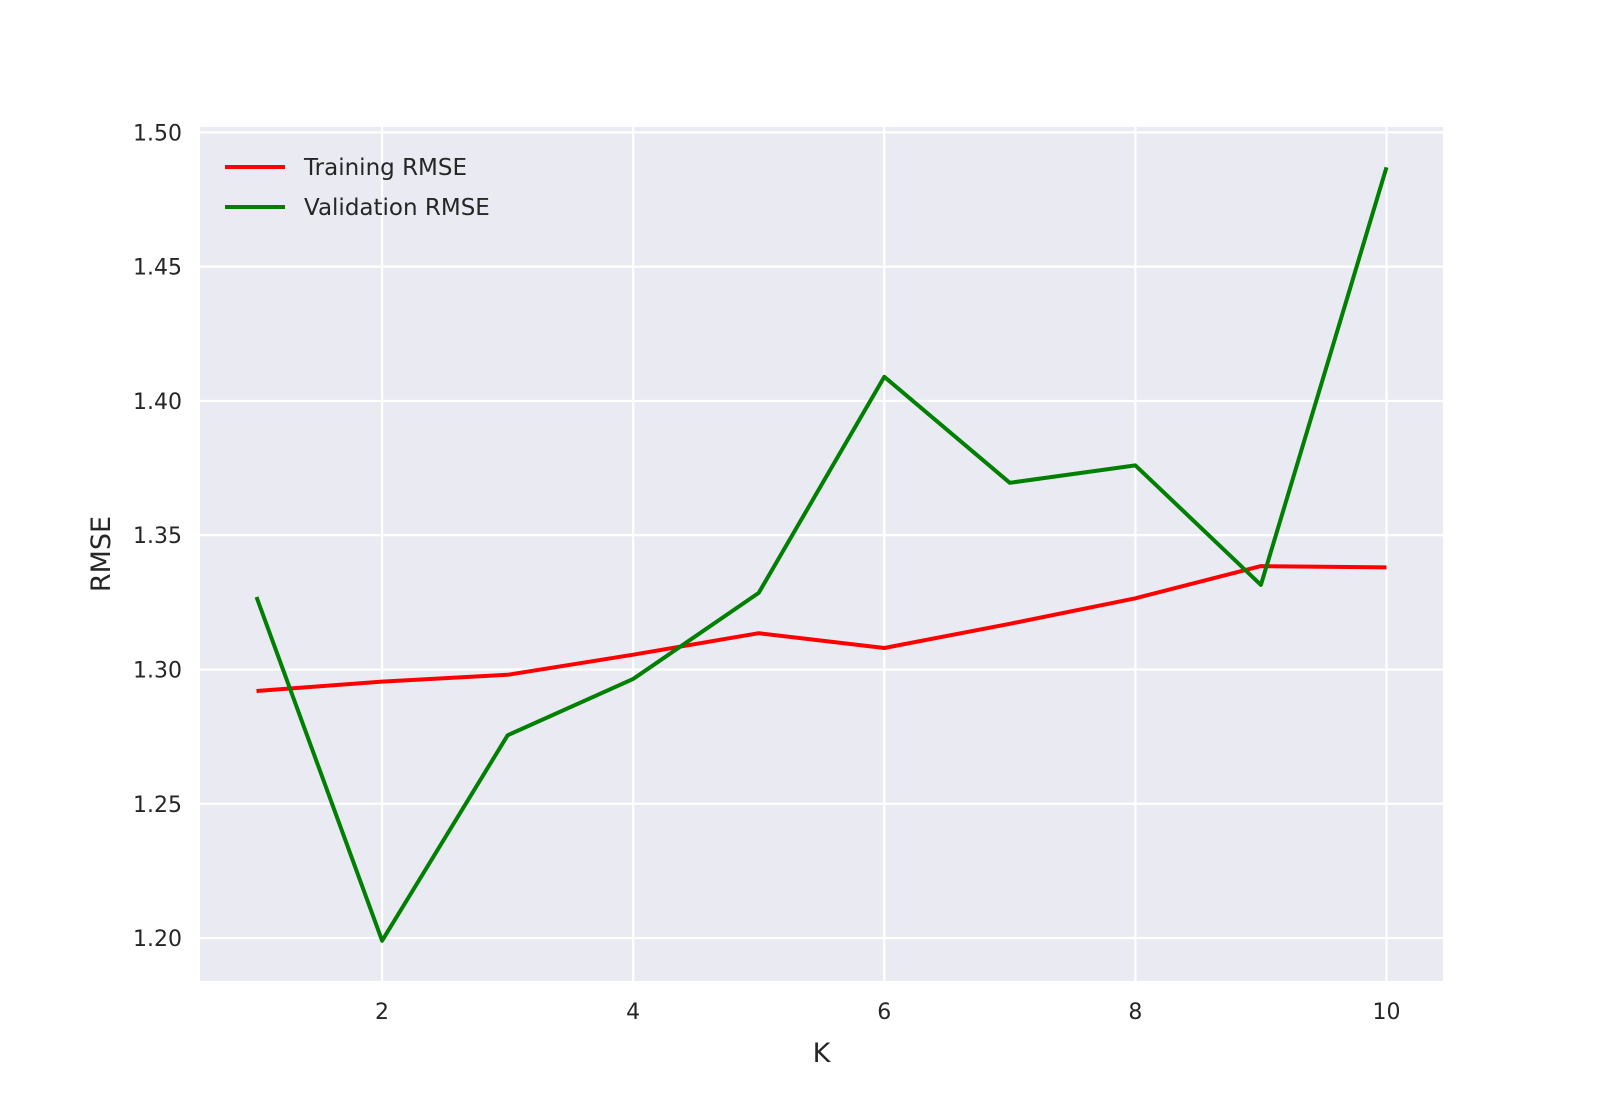 This screenshot has width=1600, height=1100. What do you see at coordinates (385, 168) in the screenshot?
I see `legend-label: Training RMSE` at bounding box center [385, 168].